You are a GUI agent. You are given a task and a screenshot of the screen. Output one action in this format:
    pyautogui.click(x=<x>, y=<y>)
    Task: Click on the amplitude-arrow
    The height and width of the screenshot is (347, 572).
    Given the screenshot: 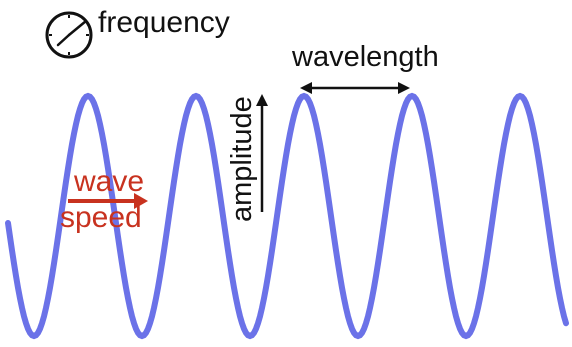 What is the action you would take?
    pyautogui.click(x=262, y=153)
    